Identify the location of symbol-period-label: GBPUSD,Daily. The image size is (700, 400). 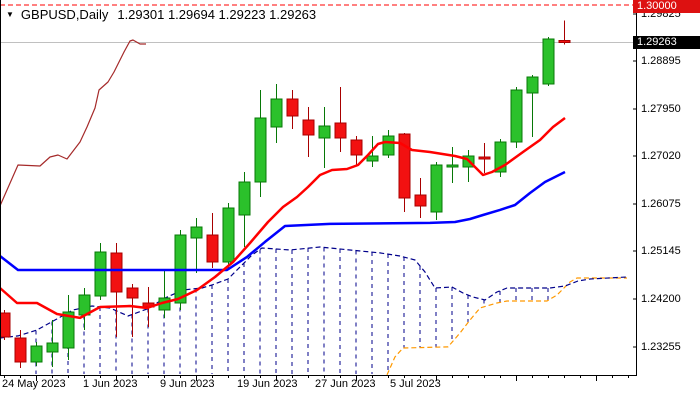
(64, 14).